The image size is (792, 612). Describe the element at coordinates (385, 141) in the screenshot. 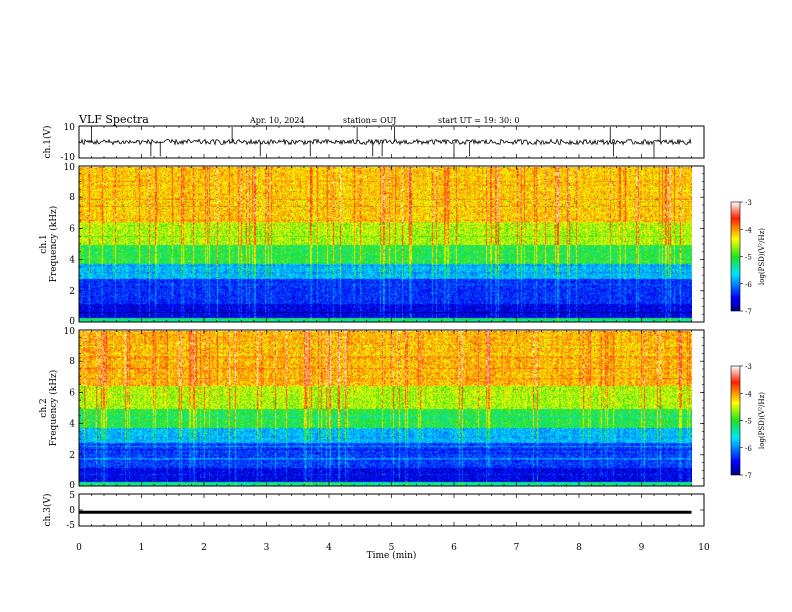

I see `ch1-trace` at that location.